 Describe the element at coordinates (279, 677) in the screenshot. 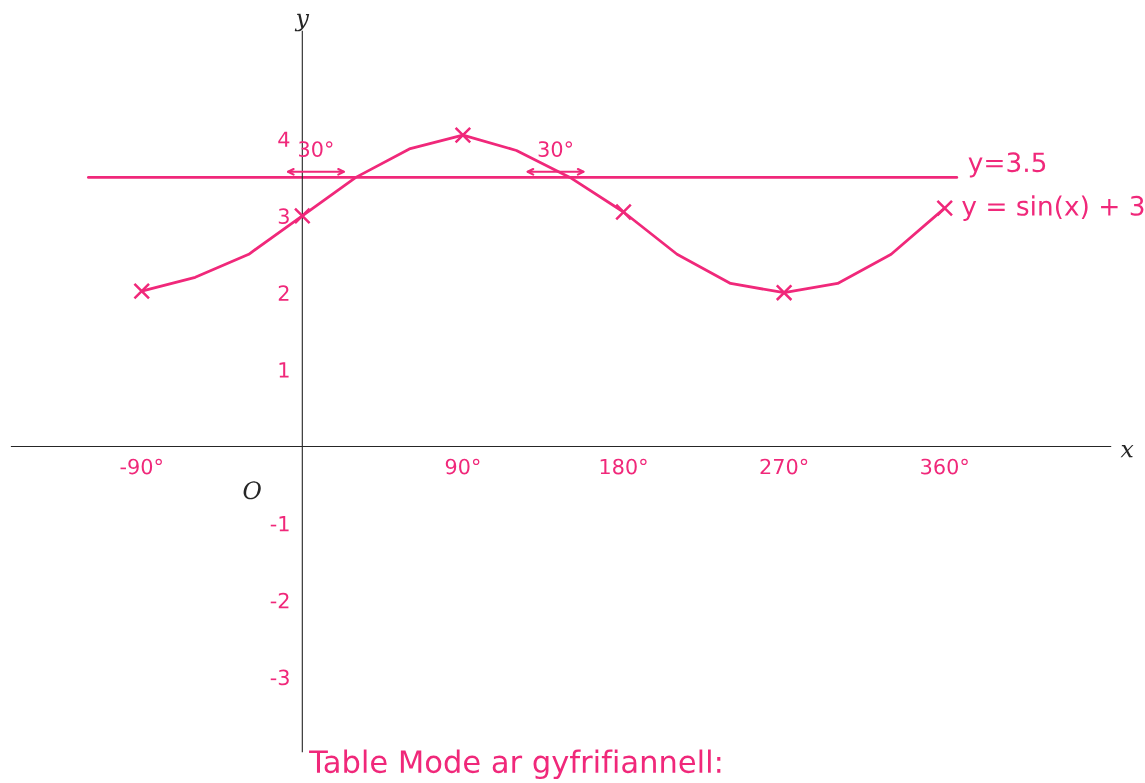

I see `y-tick-label: -3` at that location.